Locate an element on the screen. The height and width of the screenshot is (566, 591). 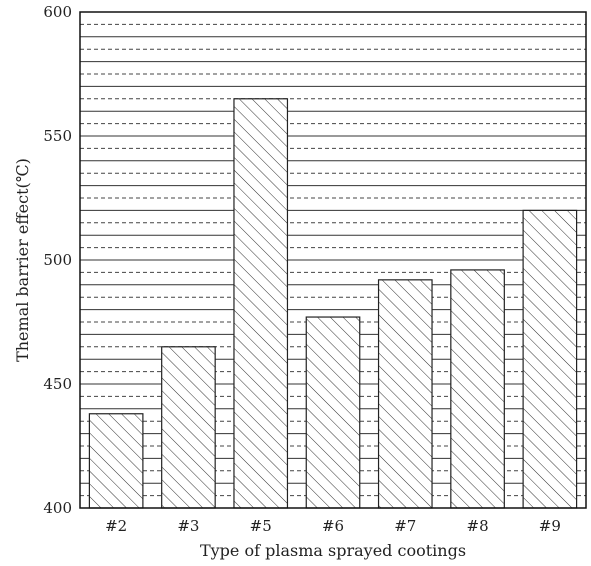
x-tick-label: #6 is located at coordinates (333, 526).